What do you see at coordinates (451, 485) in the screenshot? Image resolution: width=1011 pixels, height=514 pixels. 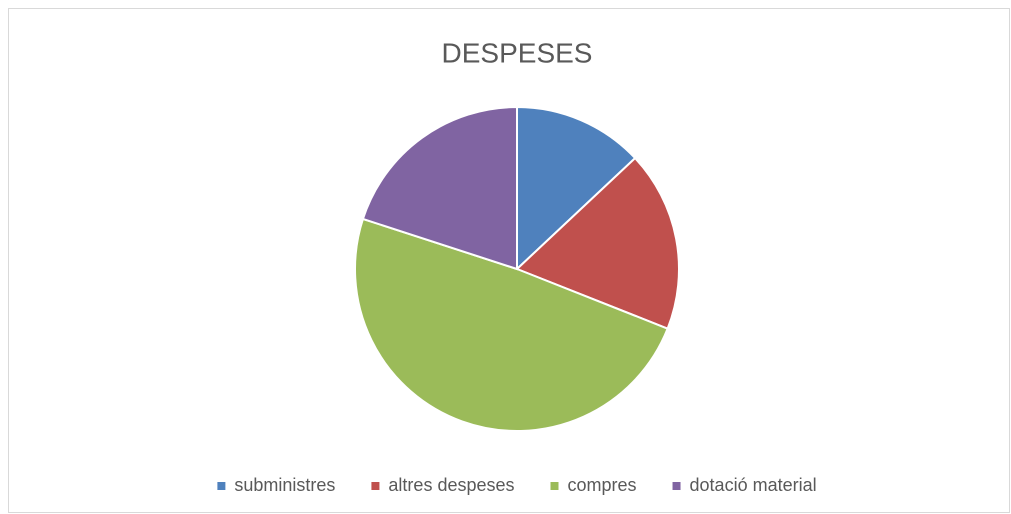 I see `legend-label: altres despeses` at bounding box center [451, 485].